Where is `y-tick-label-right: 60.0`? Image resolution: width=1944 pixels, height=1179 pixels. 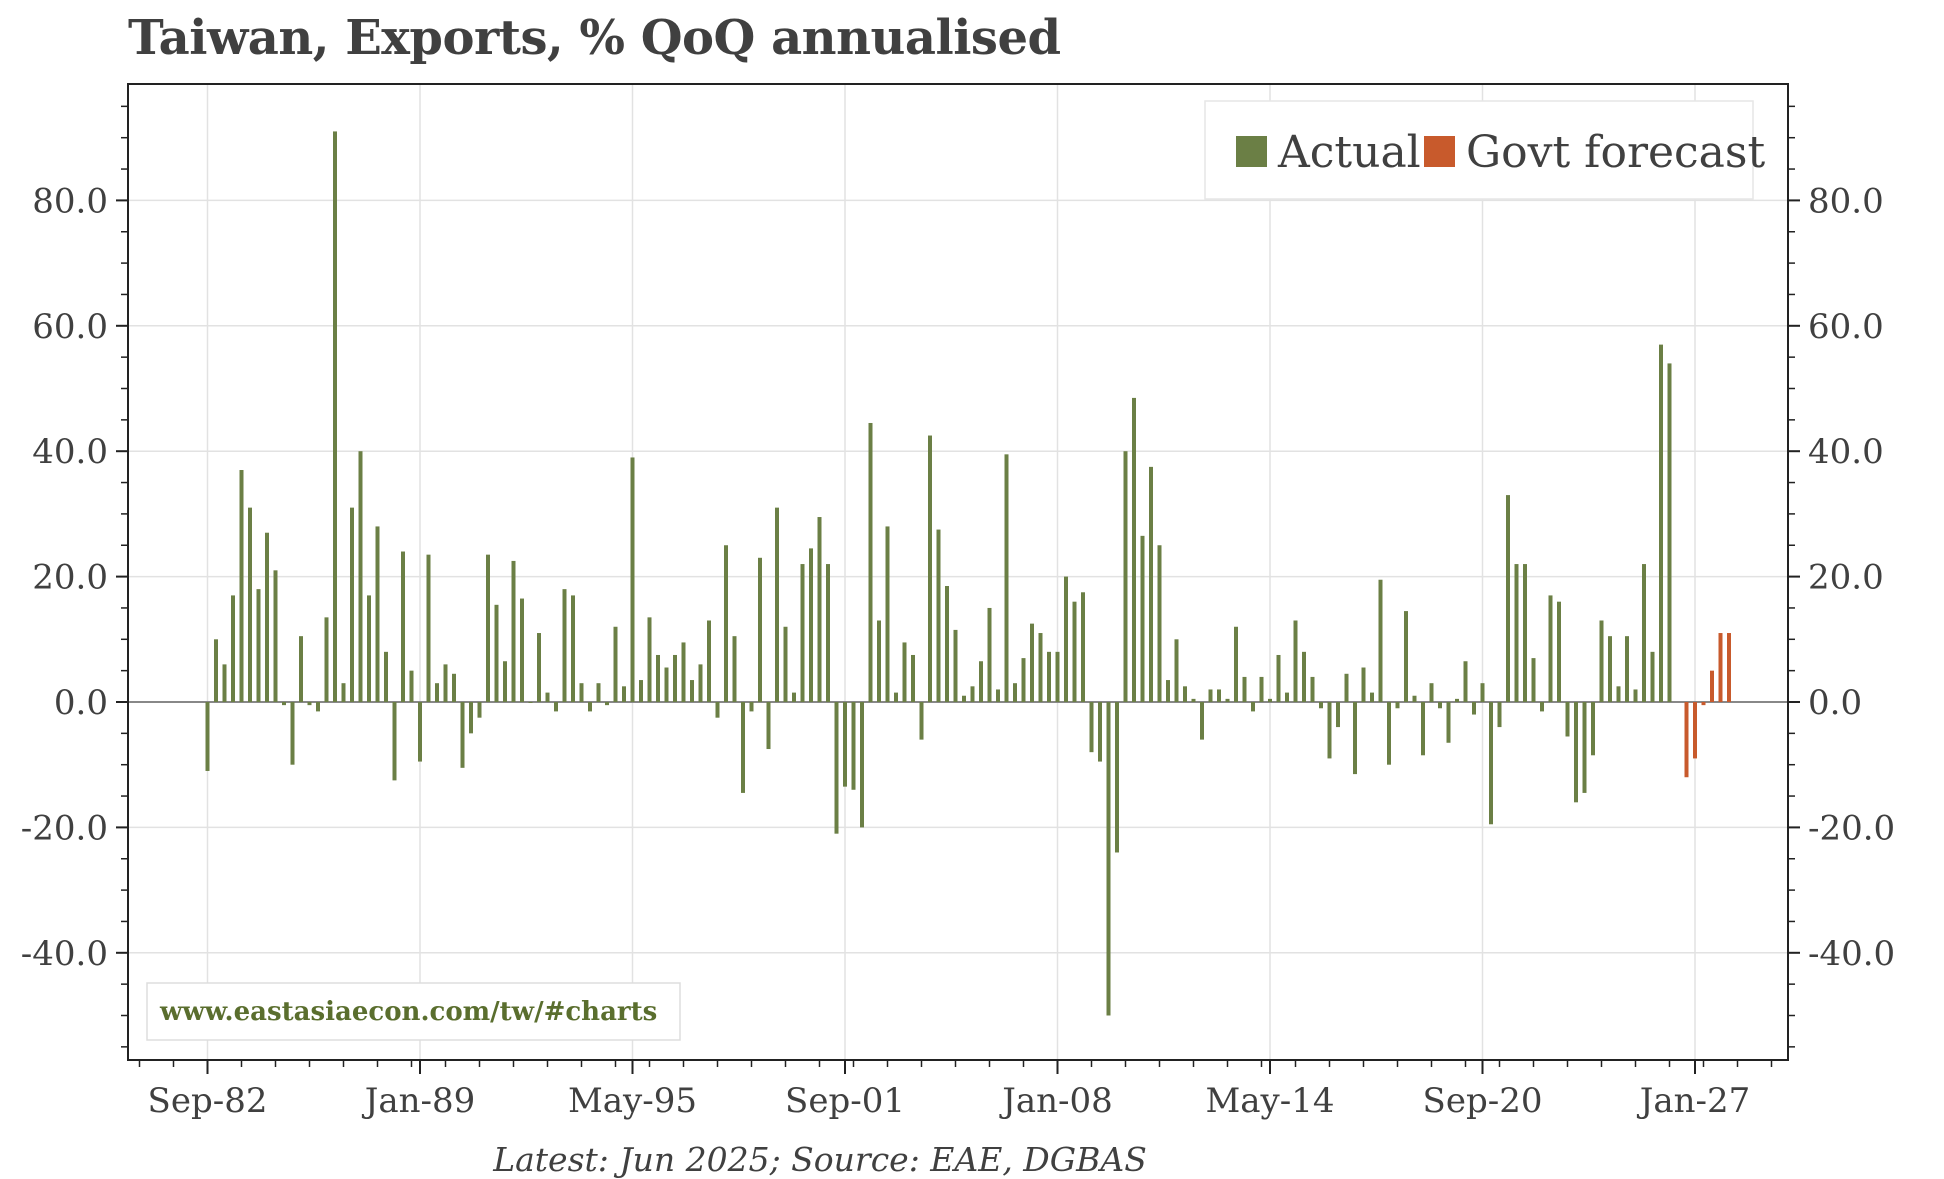
y-tick-label-right: 60.0 is located at coordinates (1846, 327).